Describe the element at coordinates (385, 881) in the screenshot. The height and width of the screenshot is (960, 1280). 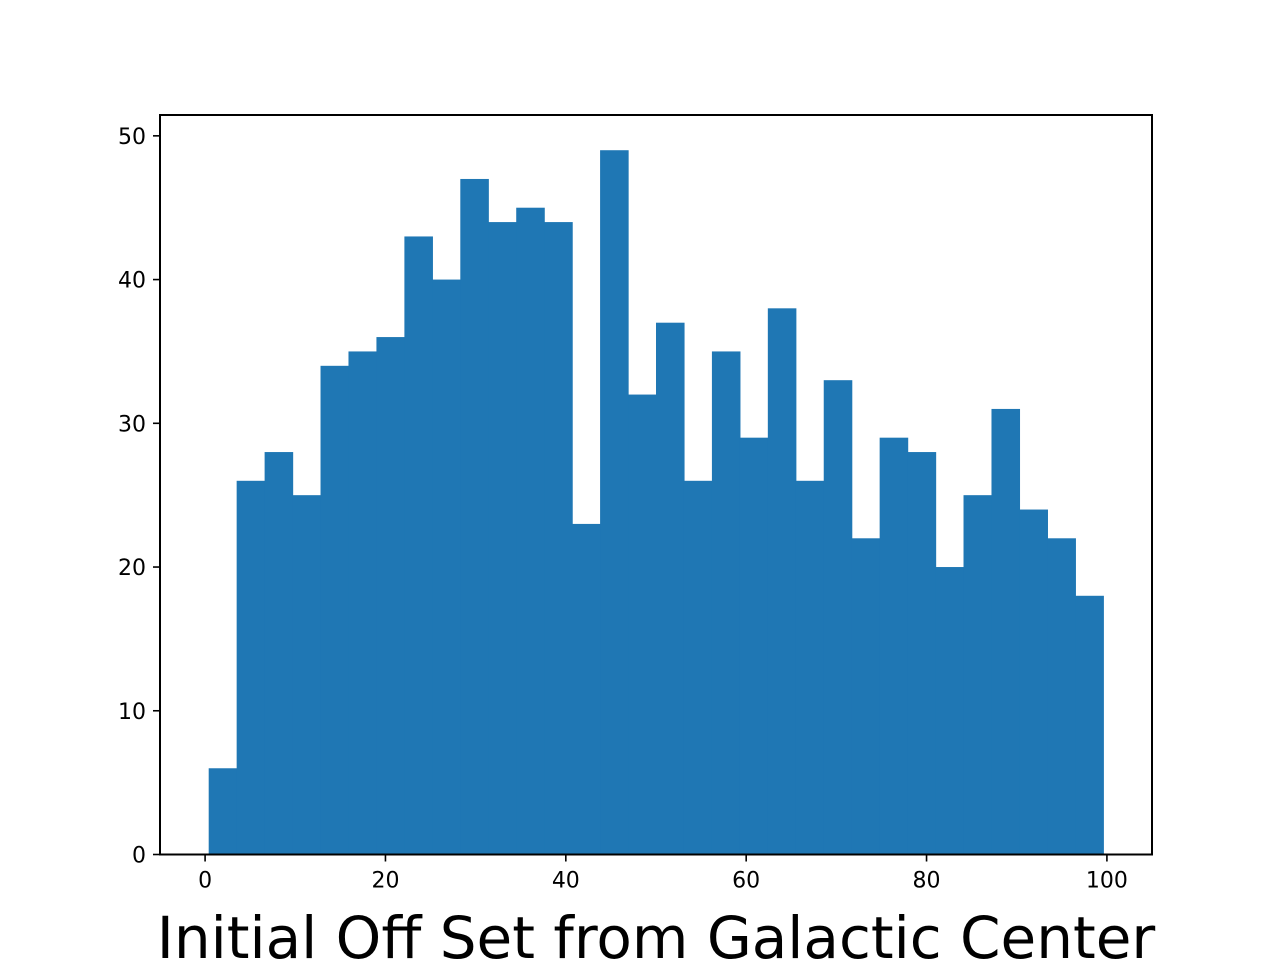
I see `x-tick-label: 20` at that location.